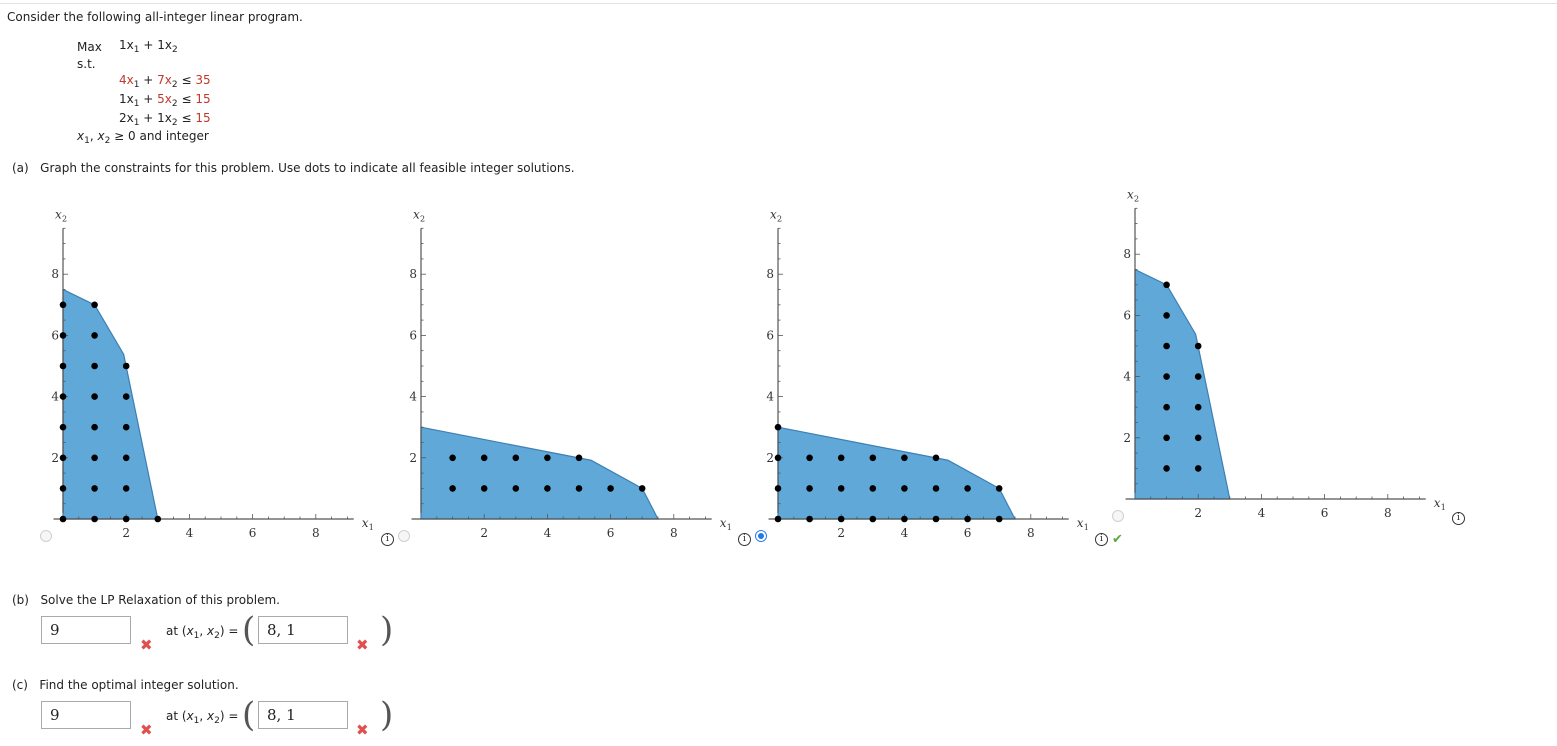  Describe the element at coordinates (249, 715) in the screenshot. I see `open-paren: (` at that location.